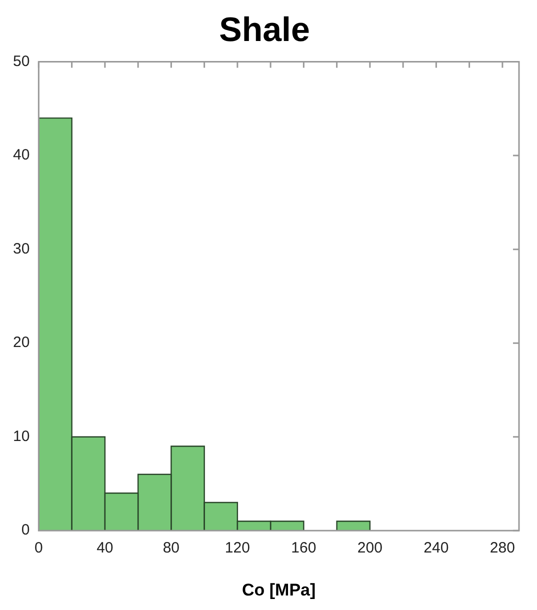 This screenshot has height=610, width=537. What do you see at coordinates (264, 29) in the screenshot?
I see `chart-title: Shale` at bounding box center [264, 29].